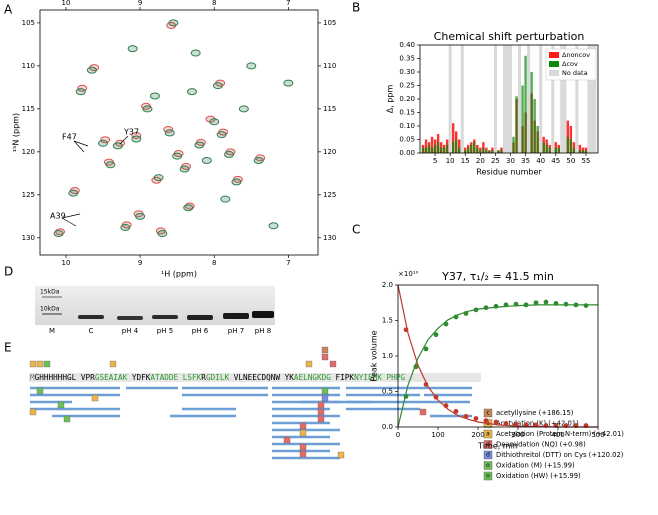  I want to click on y-tick-label: 130, so click(329, 238).